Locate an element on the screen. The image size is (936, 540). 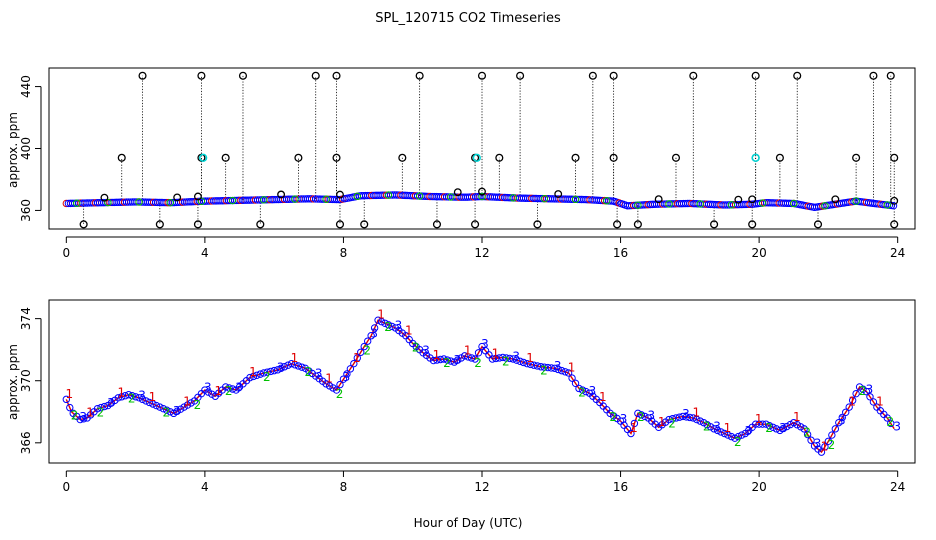
top-x-tick-label: 16 is located at coordinates (620, 253).